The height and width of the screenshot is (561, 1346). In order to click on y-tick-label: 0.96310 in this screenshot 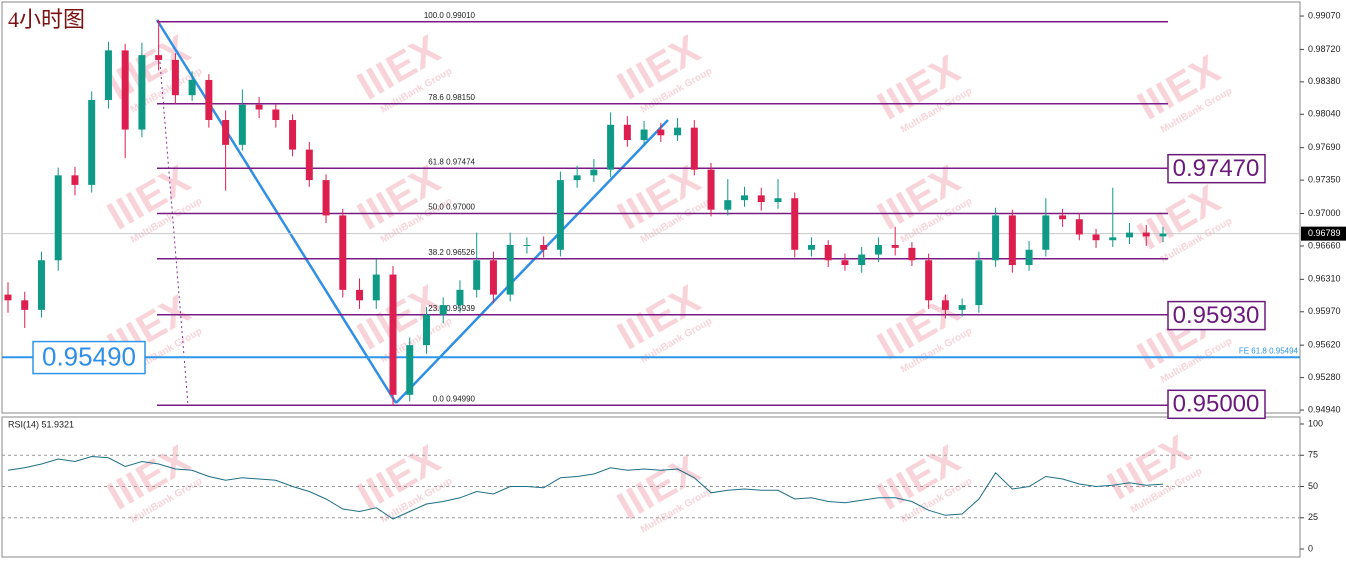, I will do `click(1324, 279)`.